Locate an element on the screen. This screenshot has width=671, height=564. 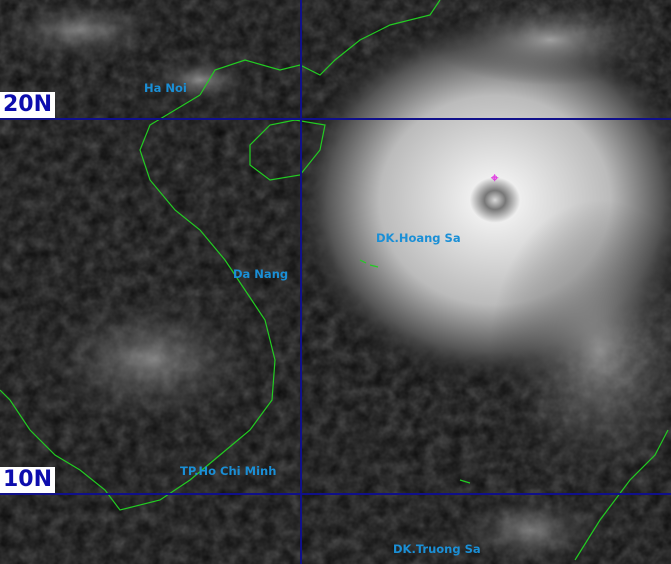
place-label-ho-chi-minh: TP.Ho Chi Minh is located at coordinates (228, 471).